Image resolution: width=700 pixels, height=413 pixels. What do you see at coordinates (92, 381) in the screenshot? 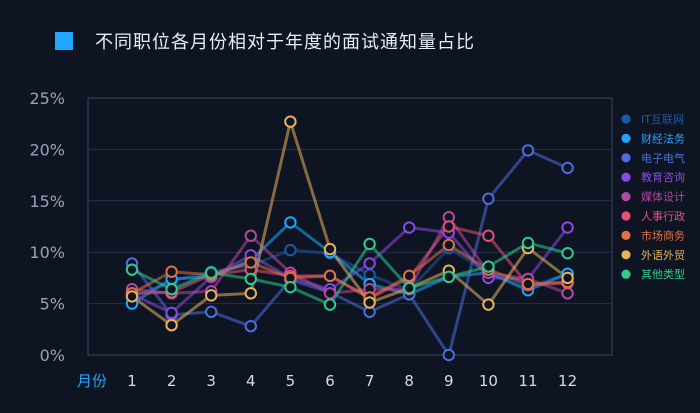
I see `x-axis-label: 月份` at bounding box center [92, 381].